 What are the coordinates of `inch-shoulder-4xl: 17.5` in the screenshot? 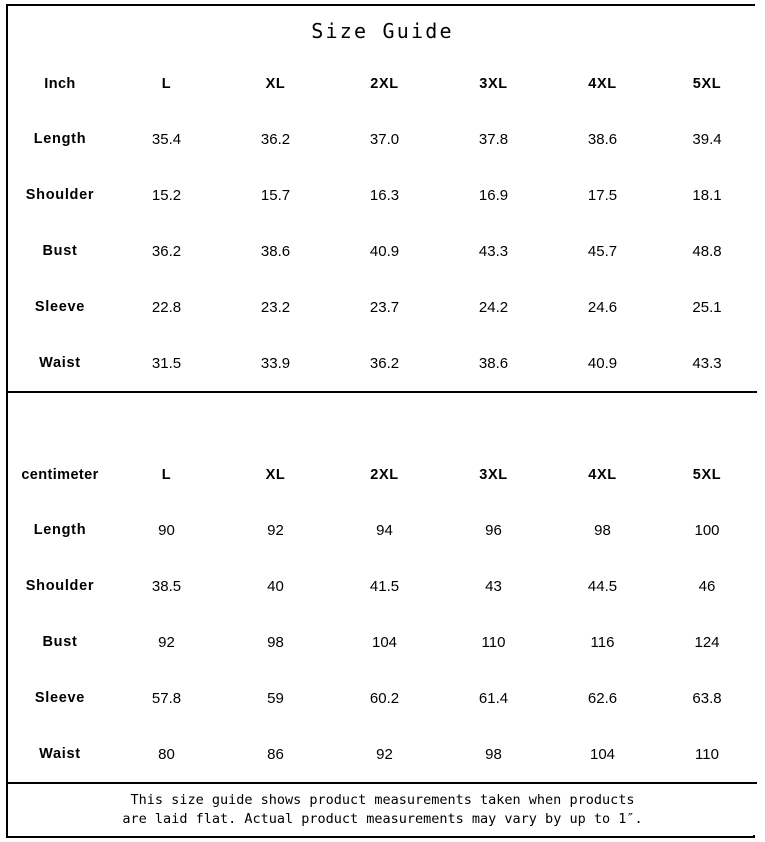 It's located at (602, 195).